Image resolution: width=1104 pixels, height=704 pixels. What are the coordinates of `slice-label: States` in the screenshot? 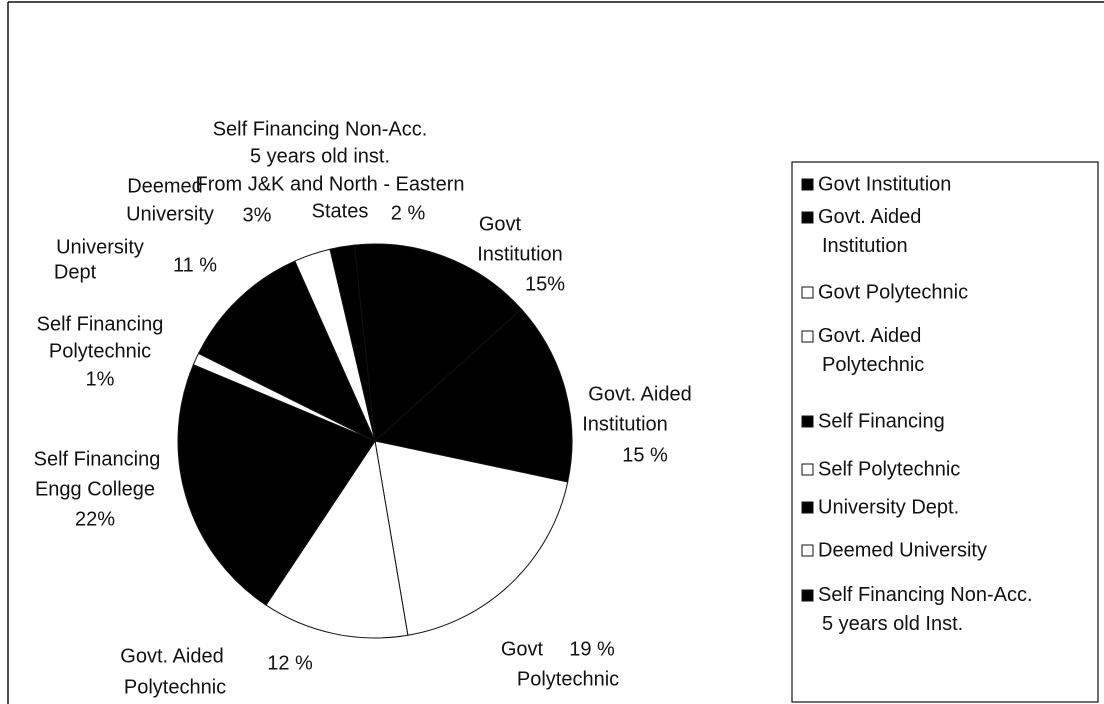 It's located at (340, 211).